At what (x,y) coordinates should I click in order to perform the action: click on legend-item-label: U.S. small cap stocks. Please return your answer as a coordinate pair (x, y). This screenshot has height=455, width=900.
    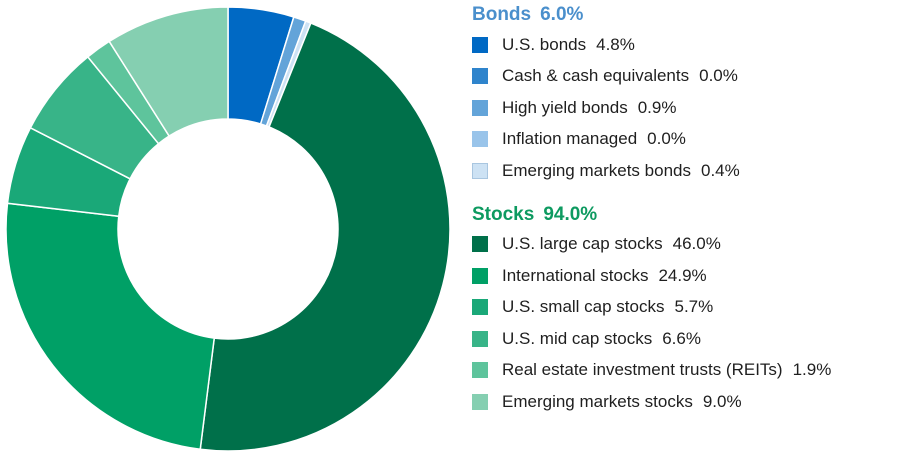
    Looking at the image, I should click on (583, 307).